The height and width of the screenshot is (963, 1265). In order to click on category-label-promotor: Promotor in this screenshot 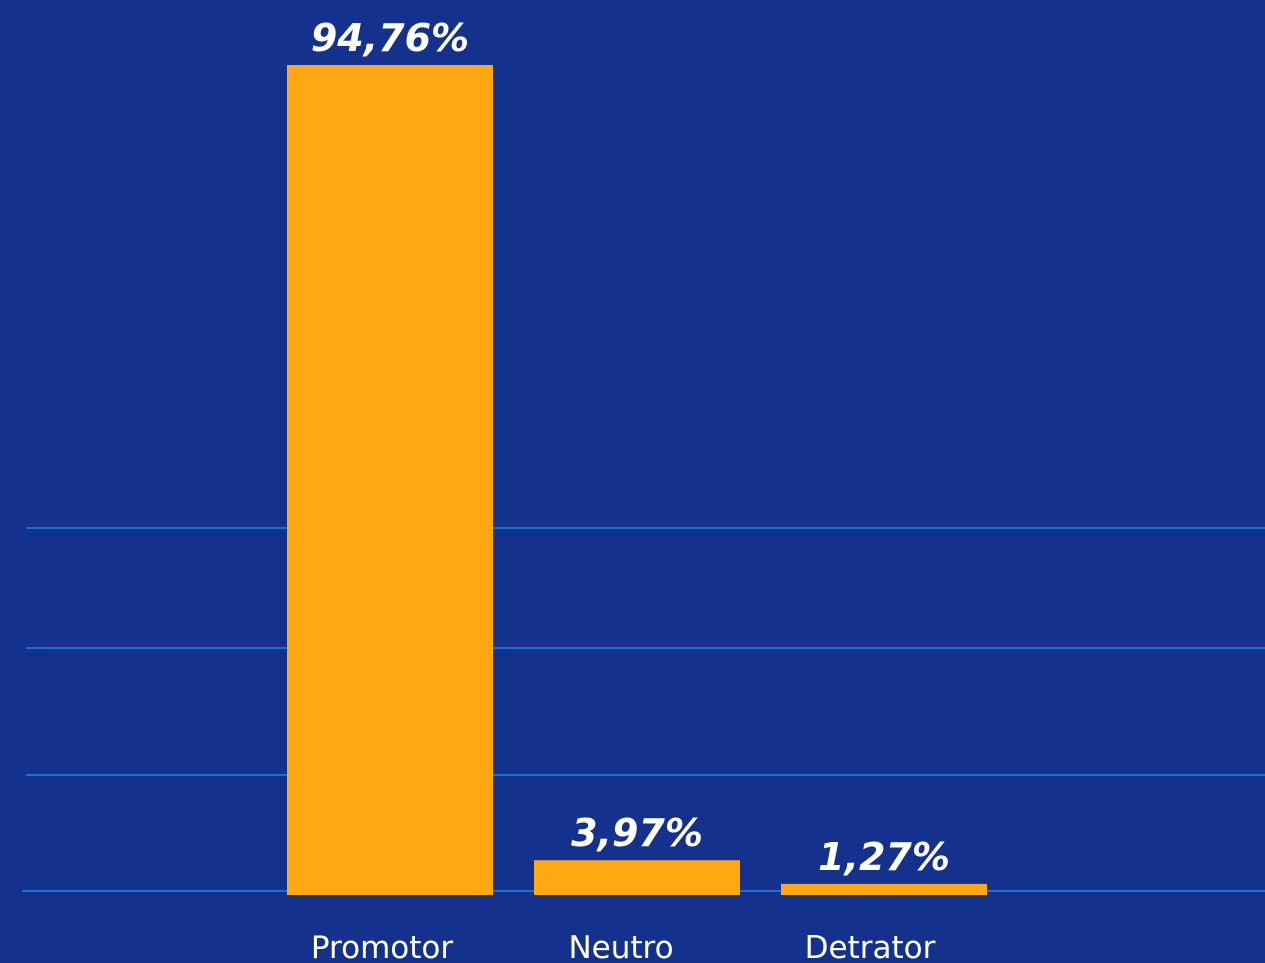, I will do `click(382, 946)`.